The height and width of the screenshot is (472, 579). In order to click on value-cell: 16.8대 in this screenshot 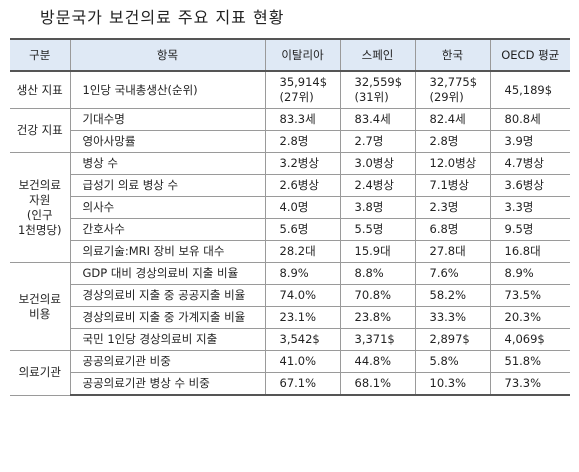, I will do `click(529, 251)`.